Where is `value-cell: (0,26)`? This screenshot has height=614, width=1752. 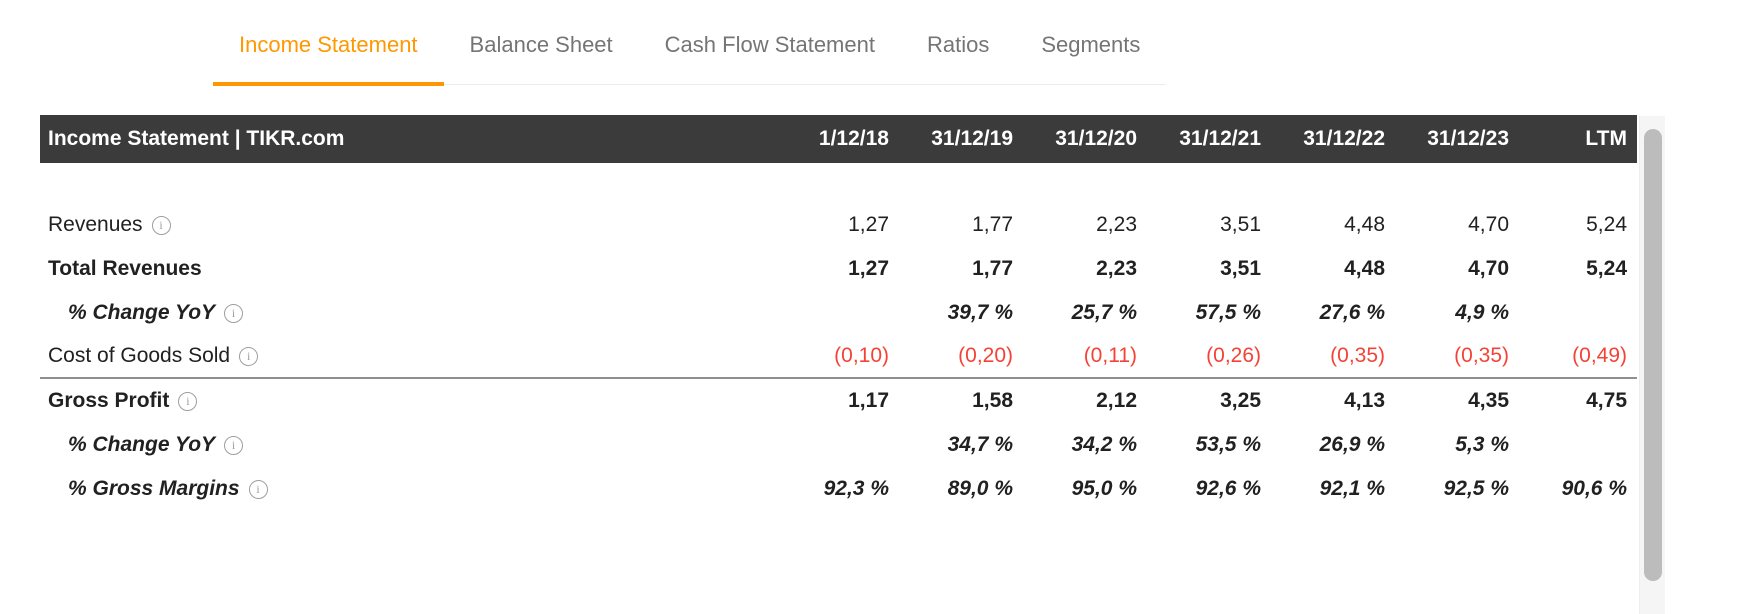 value-cell: (0,26) is located at coordinates (1233, 355).